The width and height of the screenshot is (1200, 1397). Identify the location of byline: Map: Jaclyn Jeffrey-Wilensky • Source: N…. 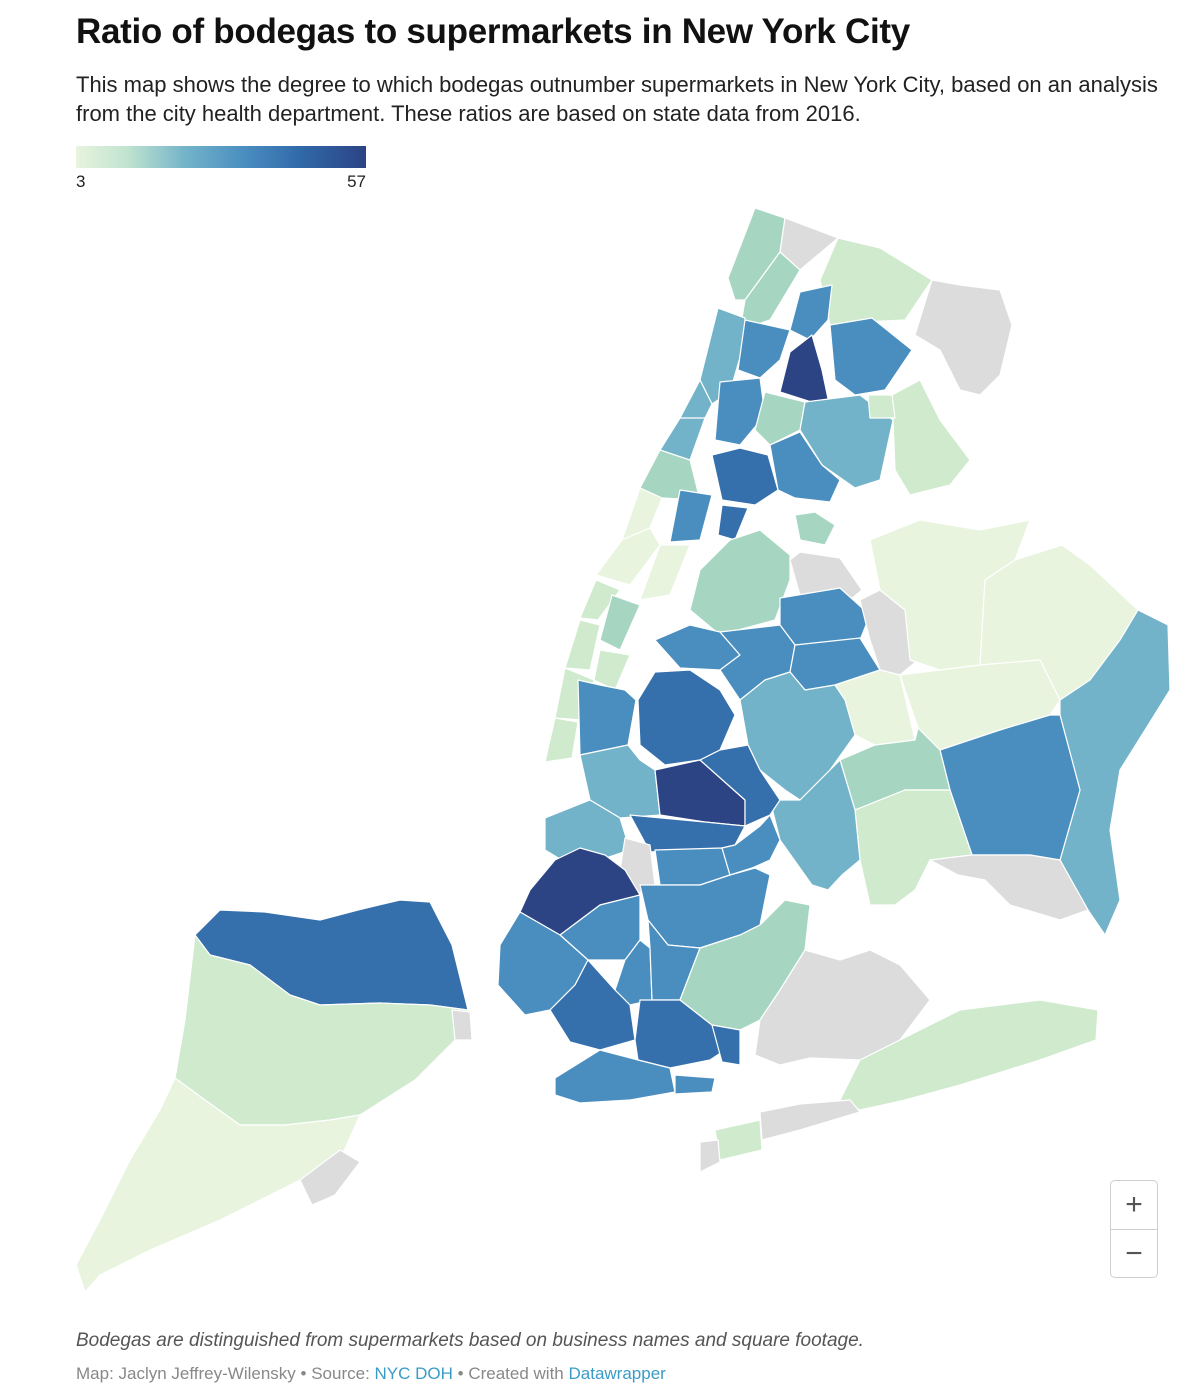
(371, 1374).